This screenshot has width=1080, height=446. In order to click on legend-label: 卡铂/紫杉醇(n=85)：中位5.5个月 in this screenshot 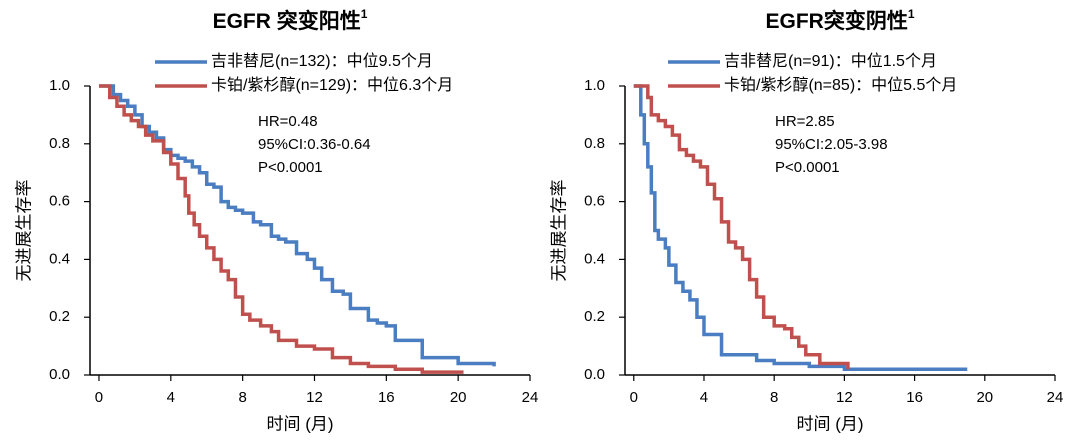, I will do `click(840, 85)`.